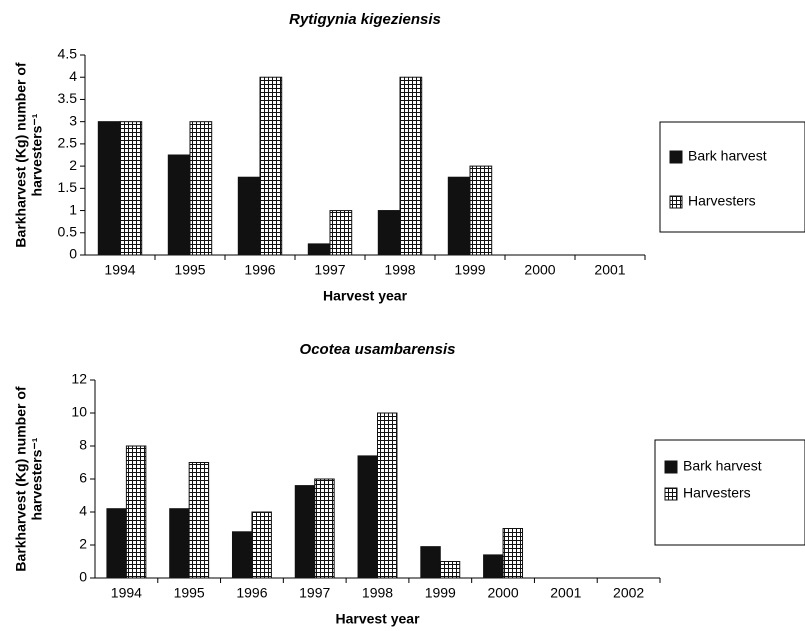  What do you see at coordinates (68, 98) in the screenshot?
I see `y-tick-label: 3.5` at bounding box center [68, 98].